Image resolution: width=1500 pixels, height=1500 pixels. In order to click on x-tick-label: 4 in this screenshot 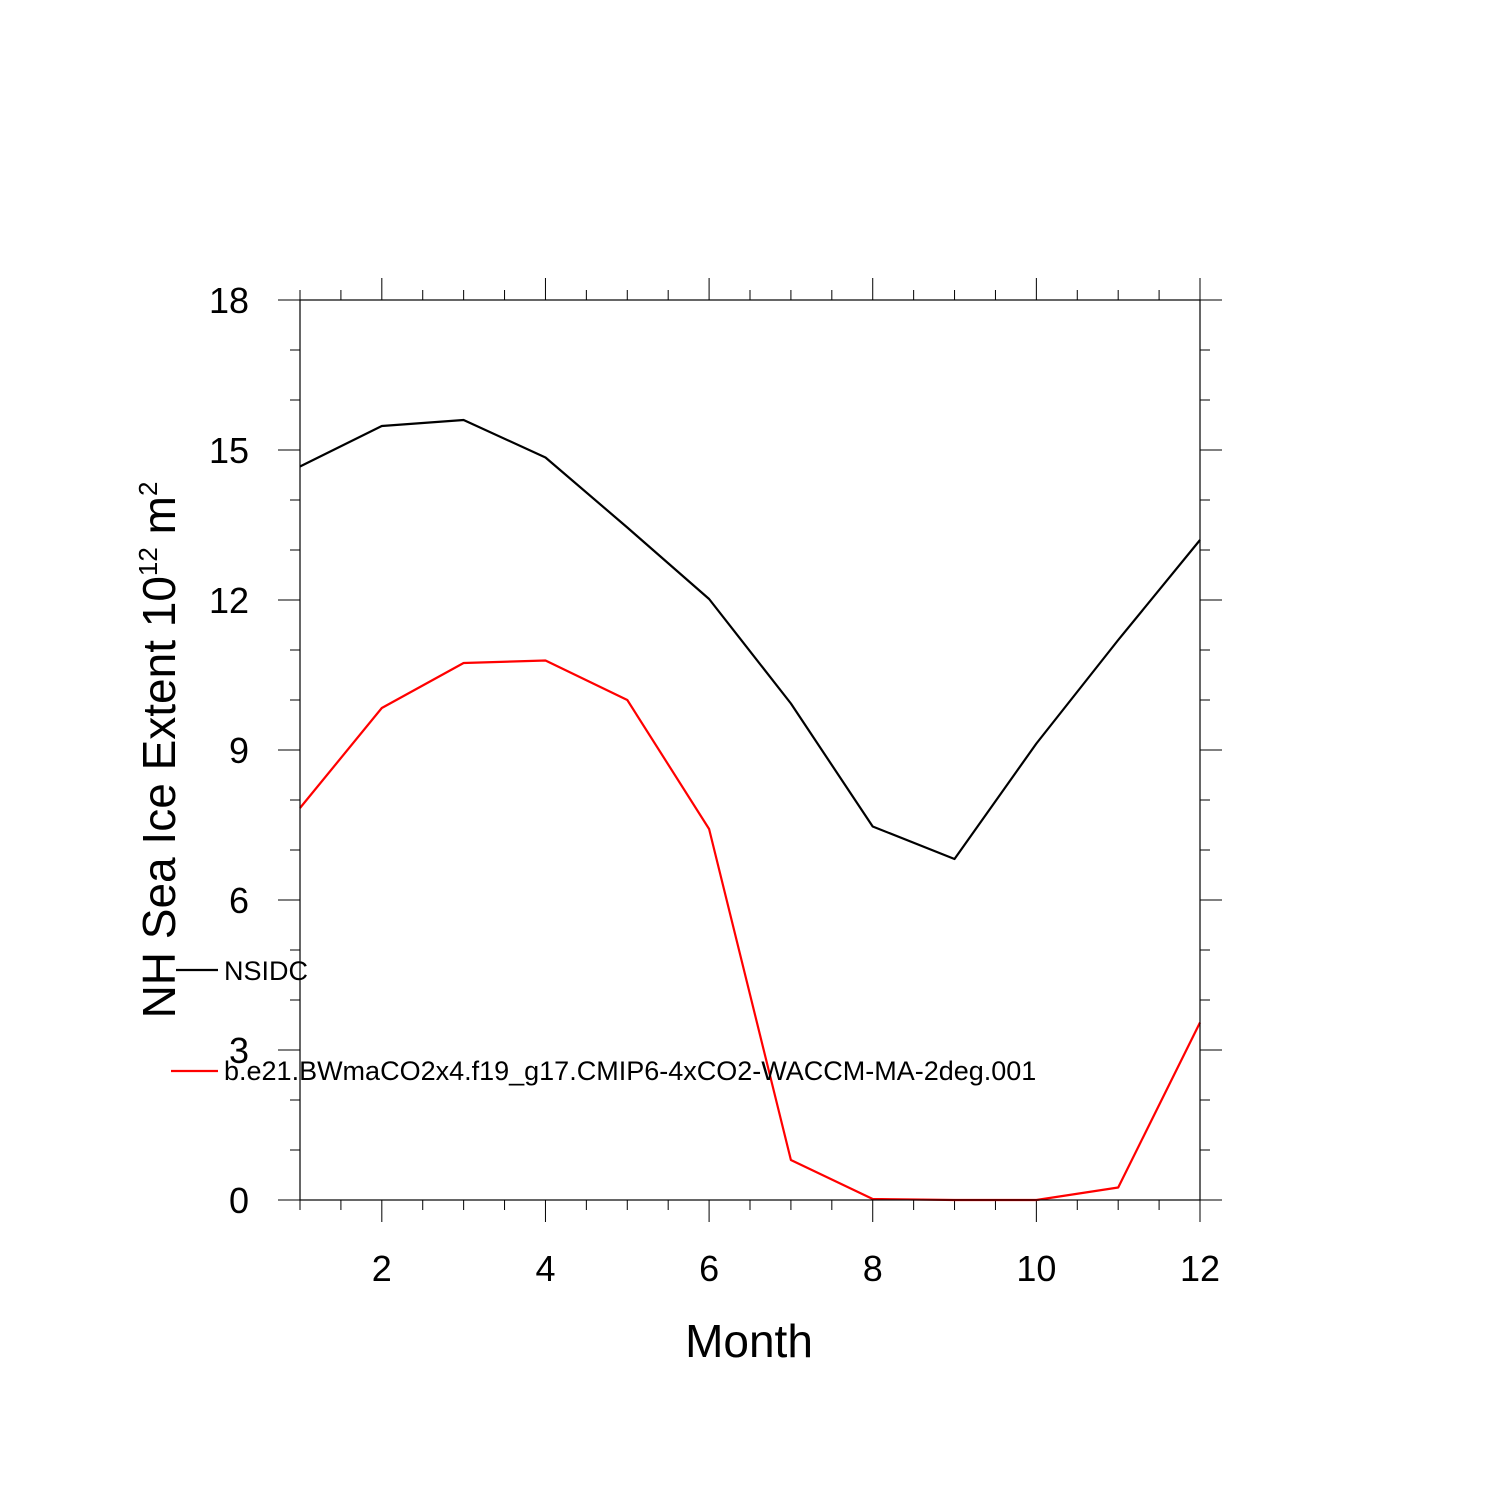, I will do `click(545, 1268)`.